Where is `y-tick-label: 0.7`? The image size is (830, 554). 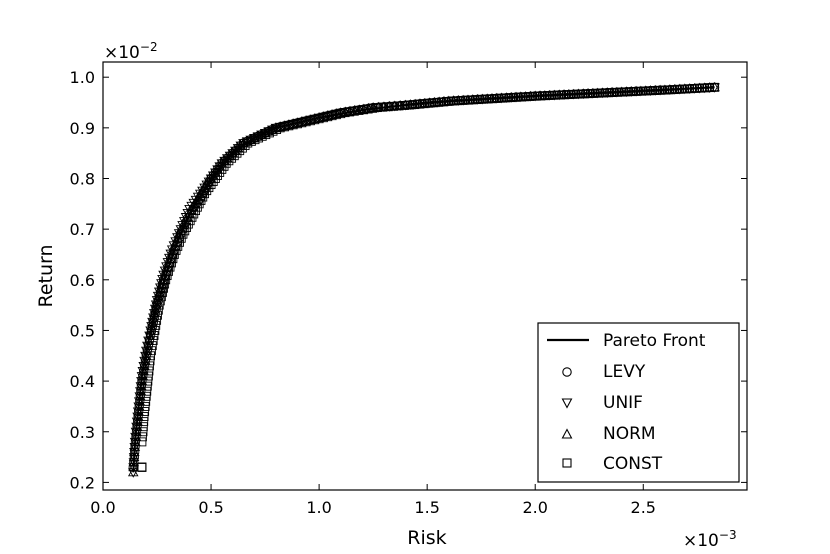 y-tick-label: 0.7 is located at coordinates (82, 229).